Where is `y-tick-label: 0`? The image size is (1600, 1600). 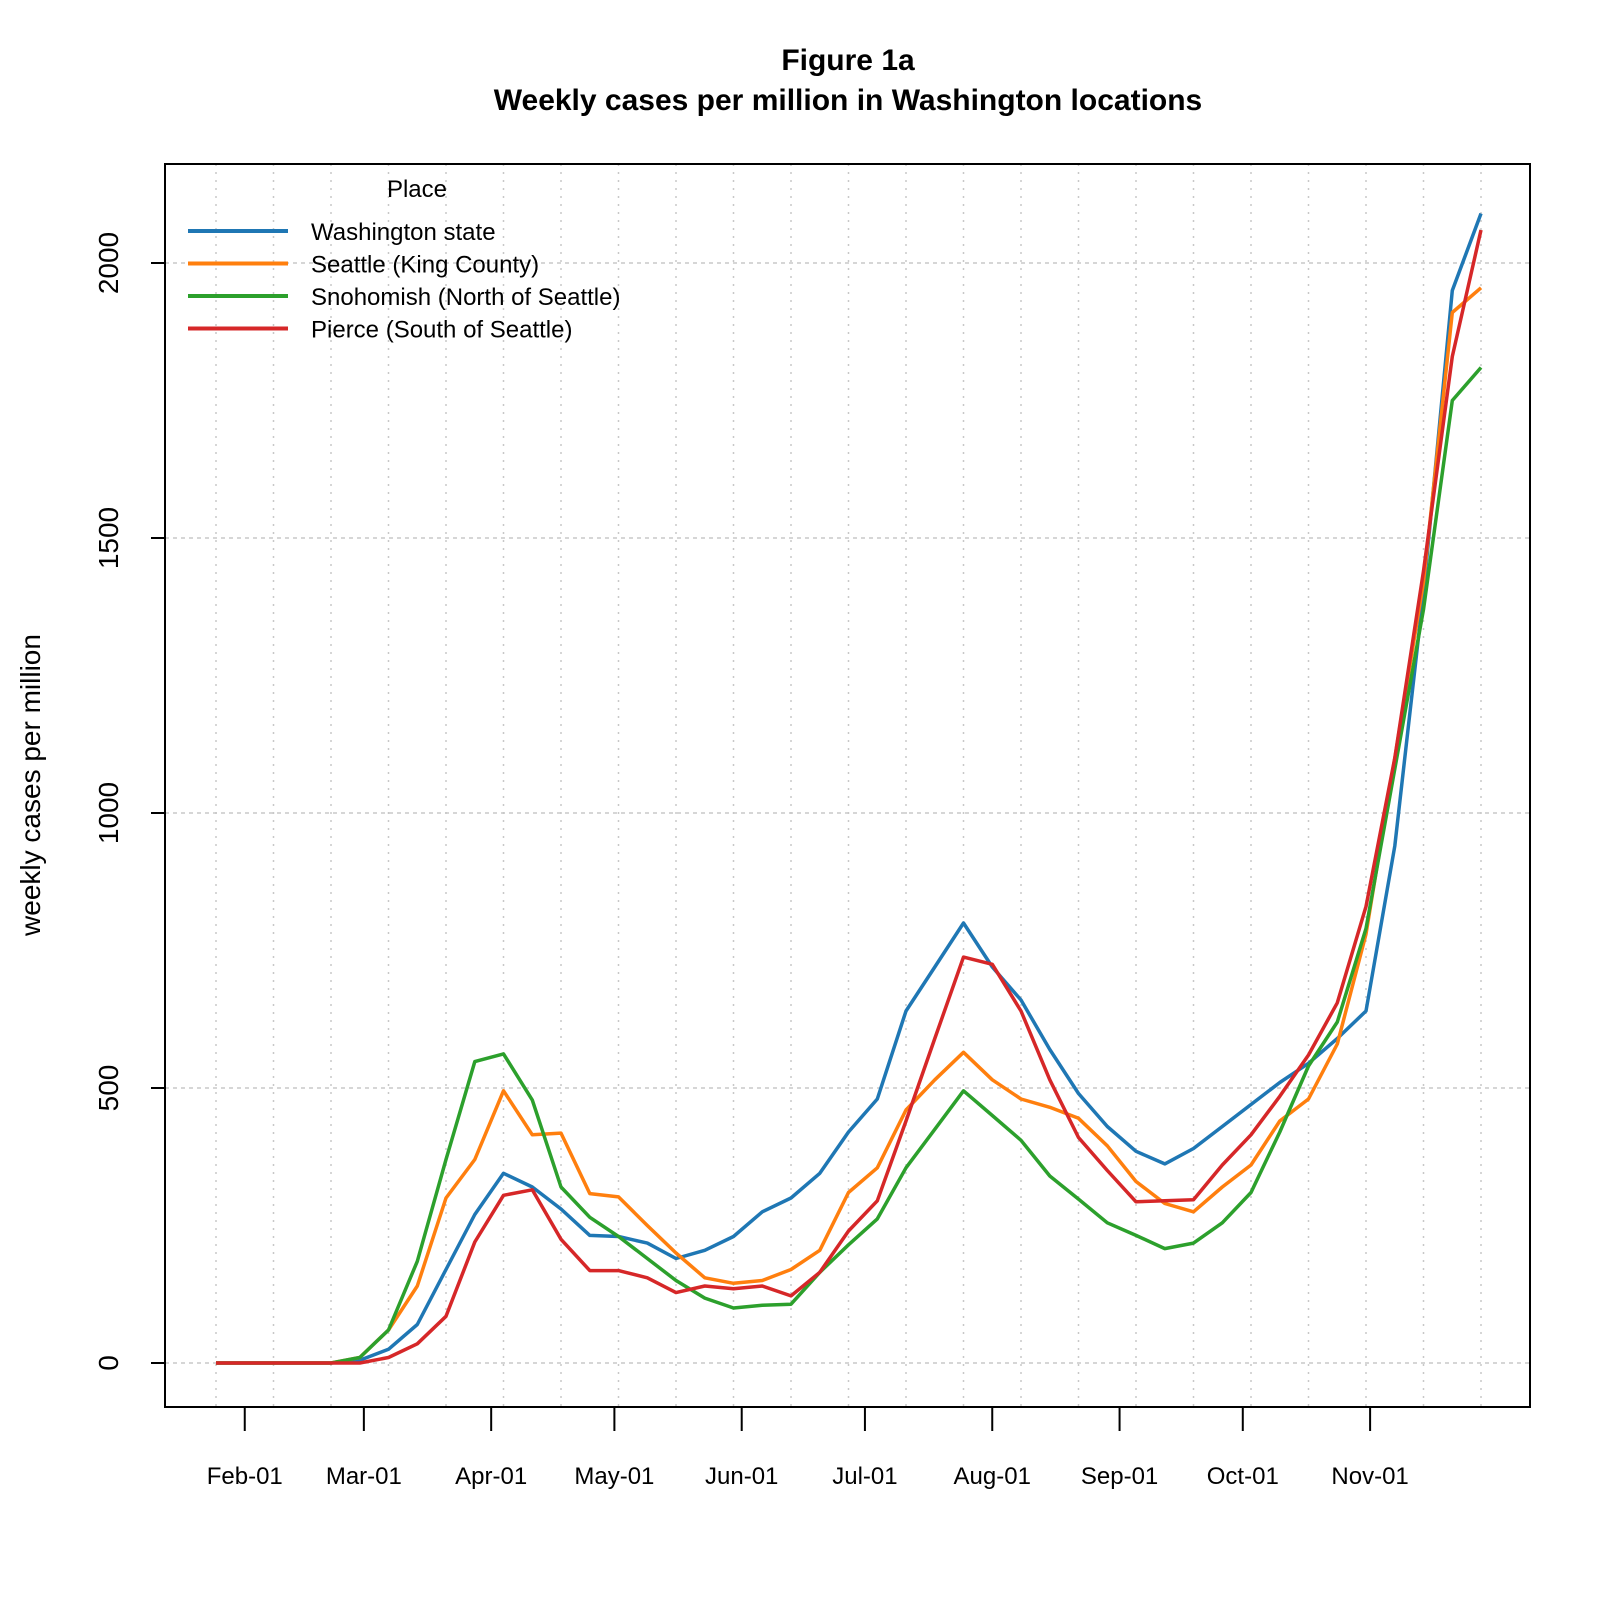
y-tick-label: 0 is located at coordinates (108, 1363).